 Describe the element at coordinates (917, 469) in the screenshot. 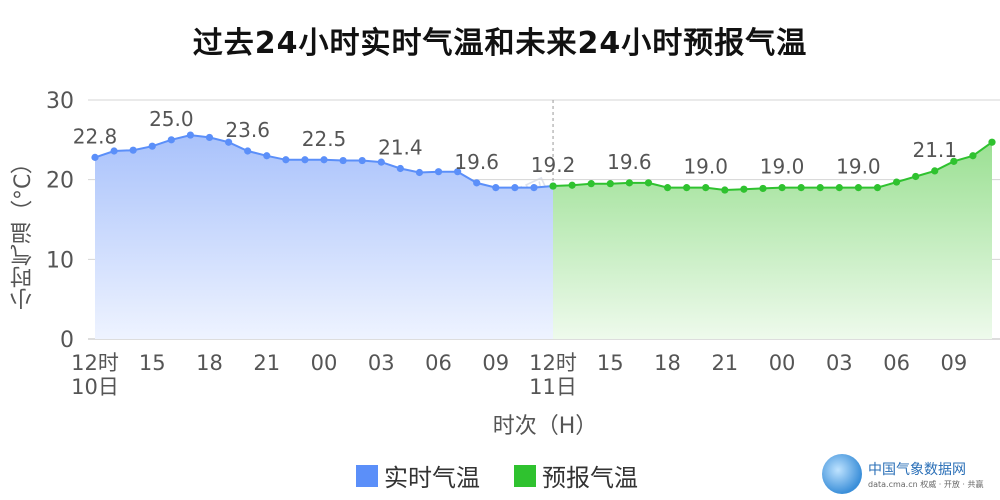

I see `brand-name: 中国气象数据网` at that location.